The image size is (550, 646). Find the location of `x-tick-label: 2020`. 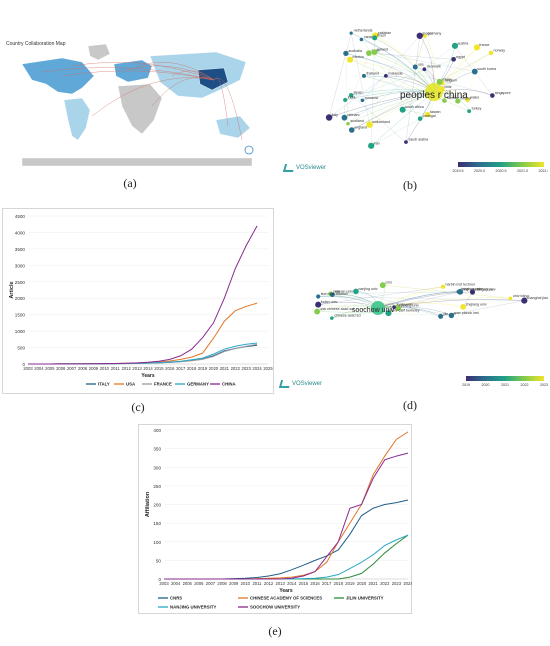

x-tick-label: 2020 is located at coordinates (362, 583).